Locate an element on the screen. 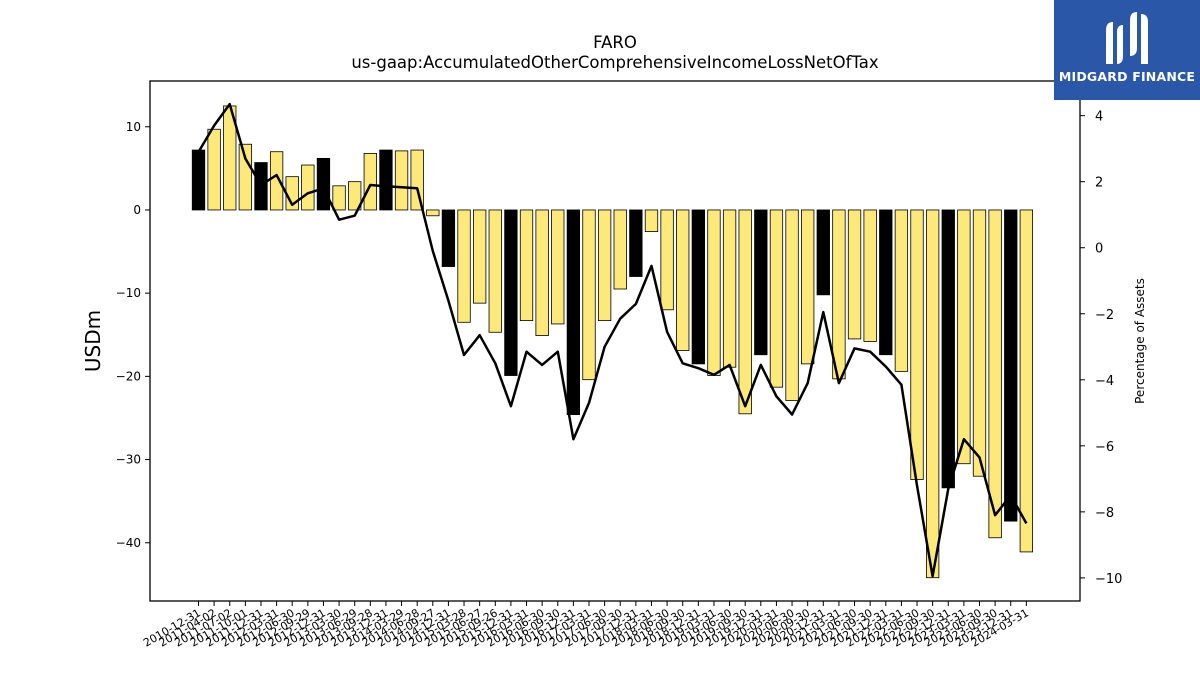 This screenshot has height=675, width=1200. y-tick-label: −10 is located at coordinates (128, 293).